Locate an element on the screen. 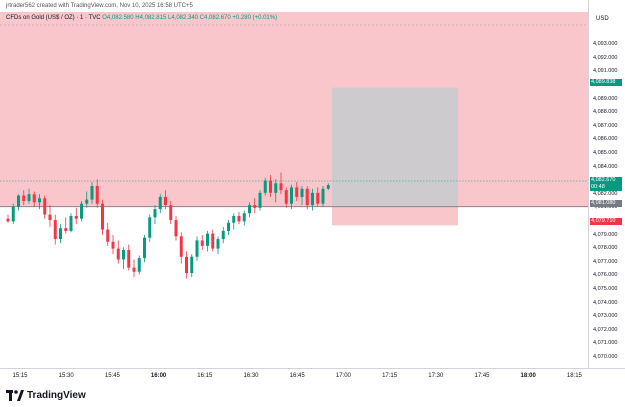 The height and width of the screenshot is (407, 625). time-tick-label: 15:30 is located at coordinates (66, 376).